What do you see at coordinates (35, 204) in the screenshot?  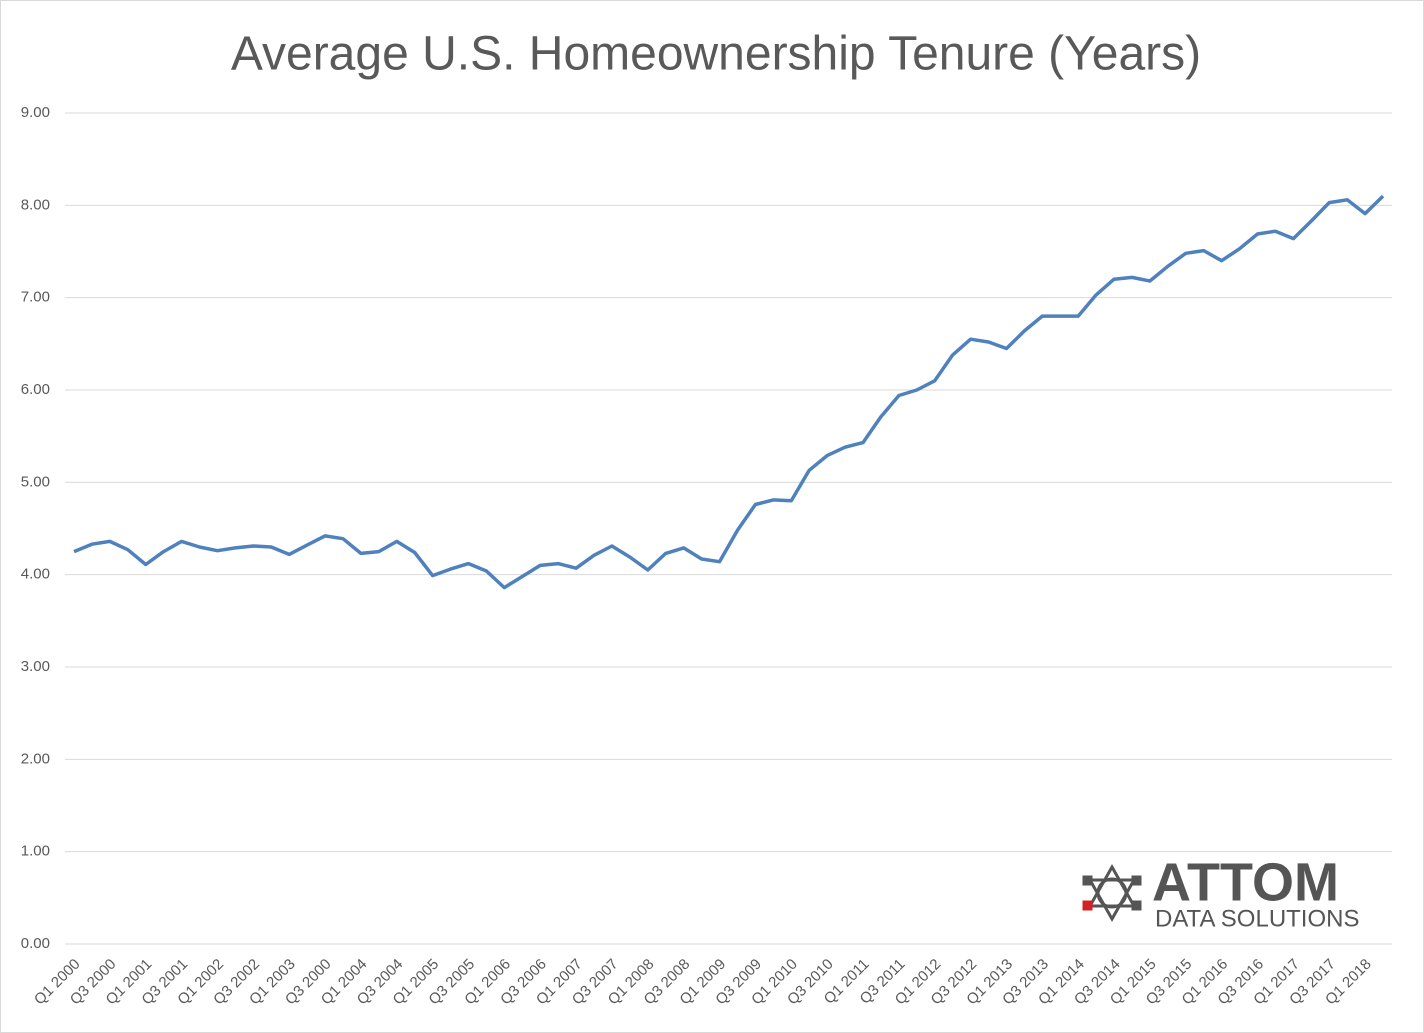 I see `y-tick-label: 8.00` at bounding box center [35, 204].